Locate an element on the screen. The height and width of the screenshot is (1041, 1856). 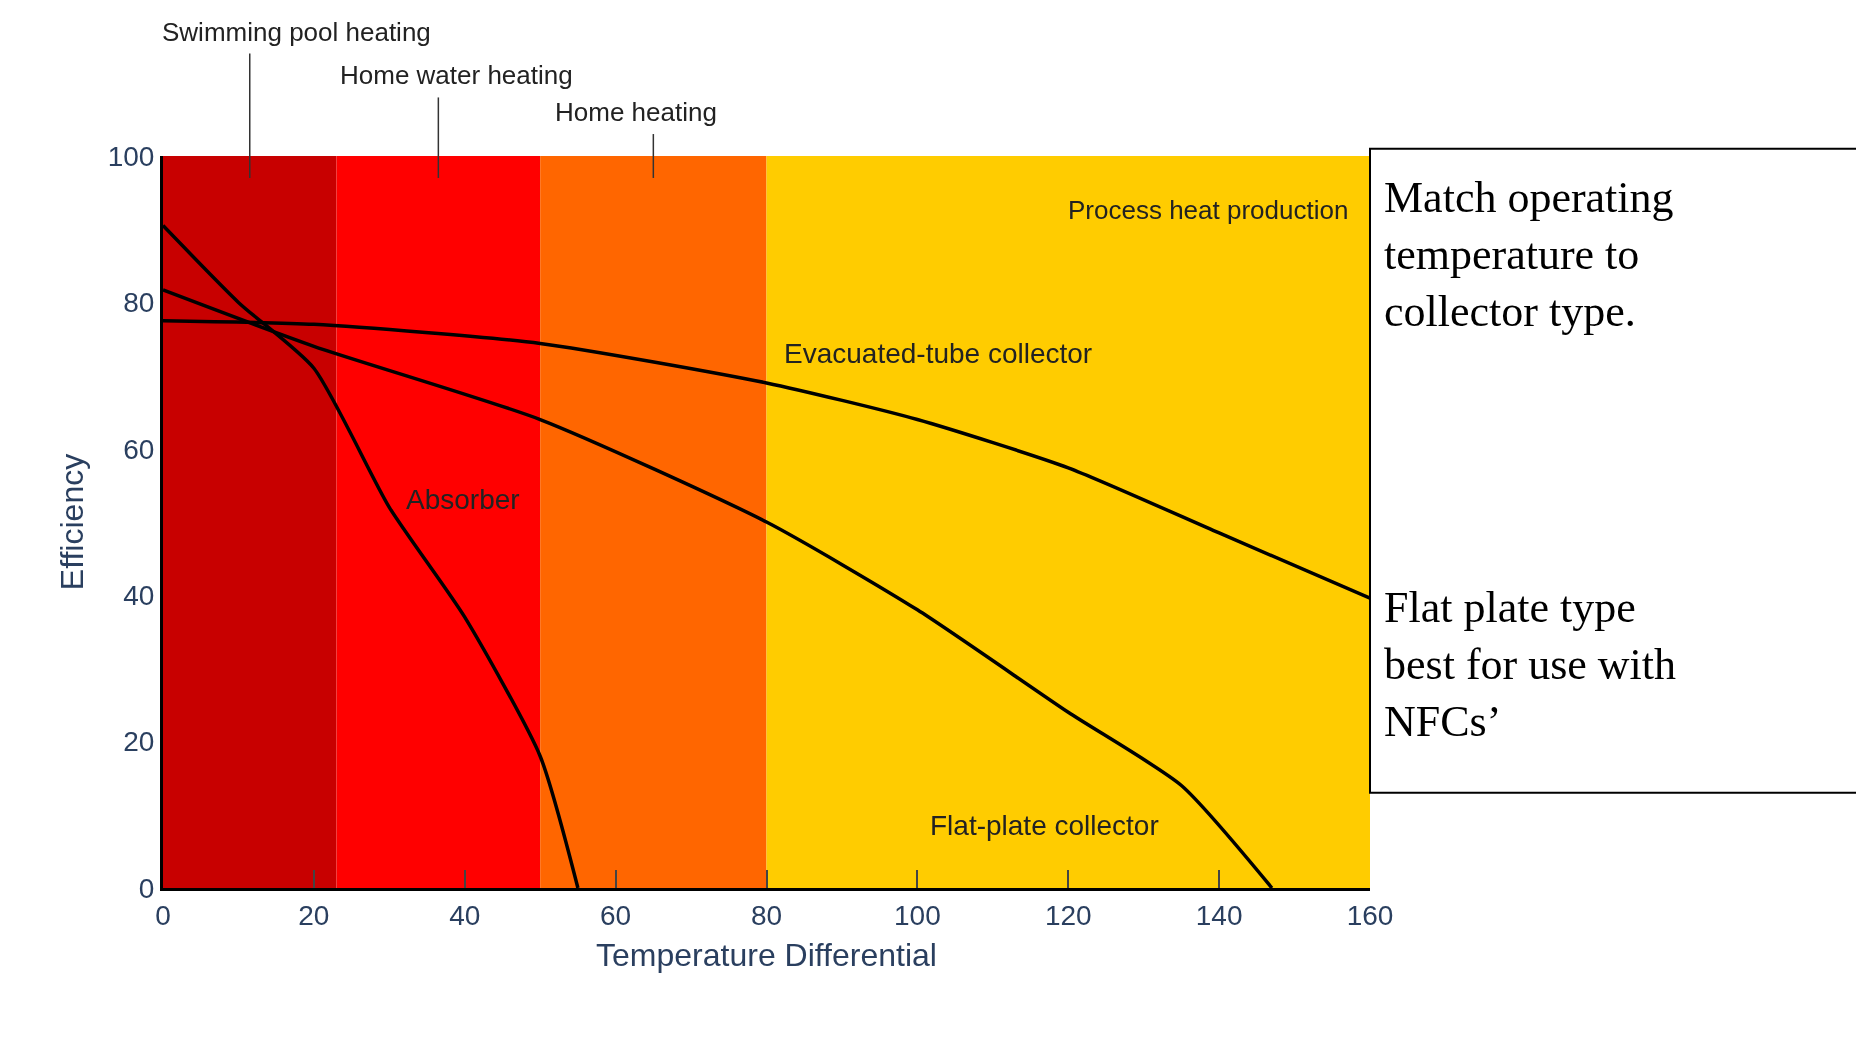
x-tick-label: 100 is located at coordinates (917, 915).